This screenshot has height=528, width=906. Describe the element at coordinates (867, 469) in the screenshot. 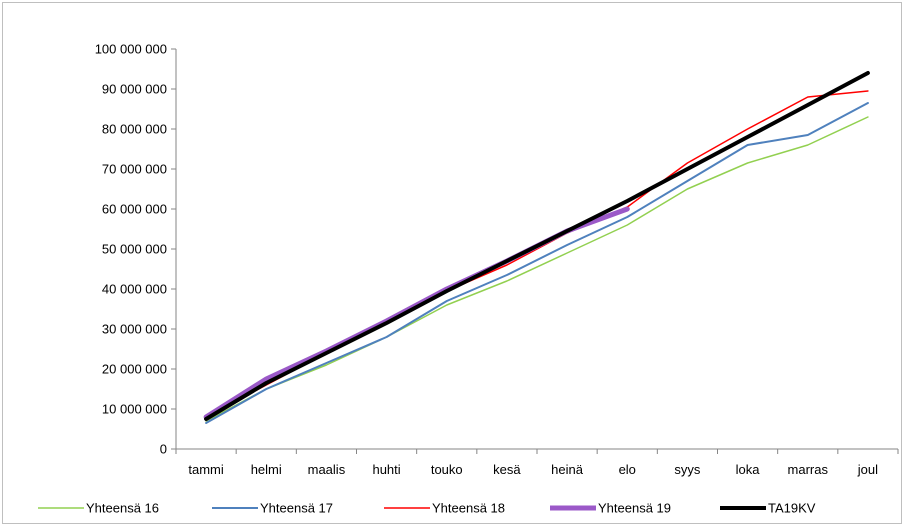

I see `x-tick-label: joul` at that location.